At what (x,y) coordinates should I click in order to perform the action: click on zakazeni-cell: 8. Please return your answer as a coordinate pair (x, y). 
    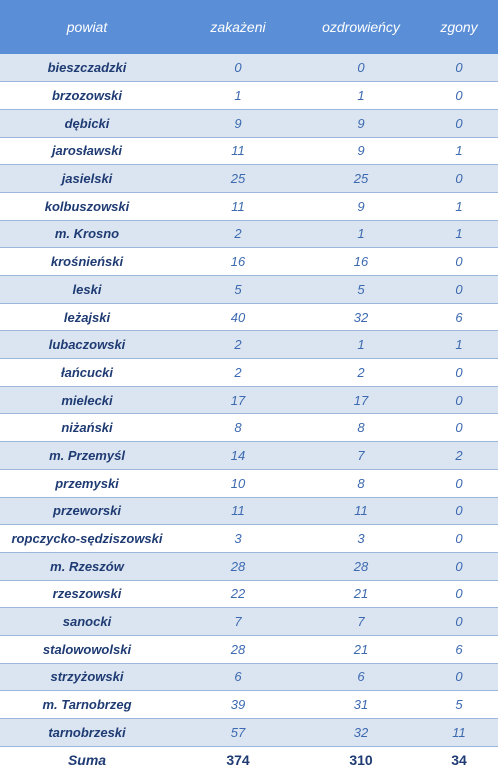
    Looking at the image, I should click on (238, 428).